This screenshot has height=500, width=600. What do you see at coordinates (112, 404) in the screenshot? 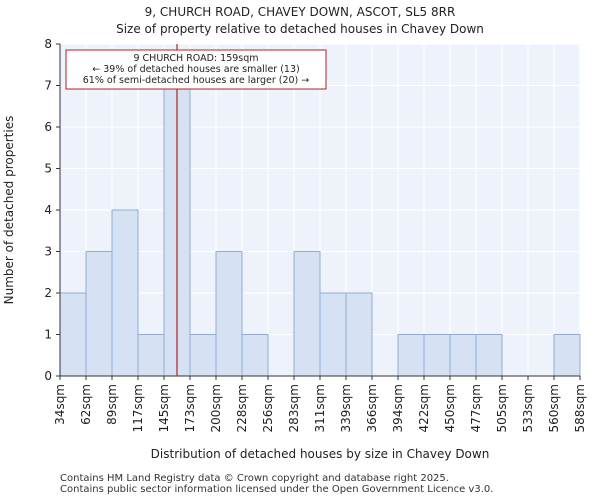
I see `x-tick-label: 89sqm` at bounding box center [112, 404].